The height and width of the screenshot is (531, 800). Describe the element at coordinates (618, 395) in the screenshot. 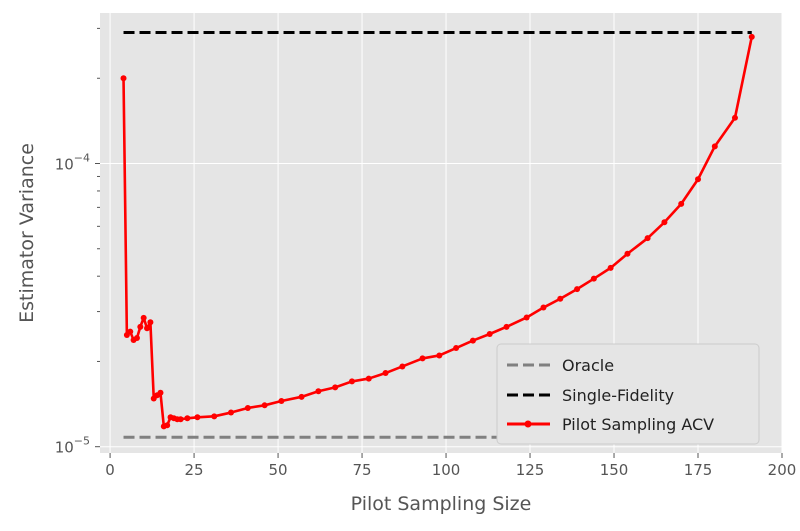

I see `legend-label-single-fidelity: Single-Fidelity` at that location.